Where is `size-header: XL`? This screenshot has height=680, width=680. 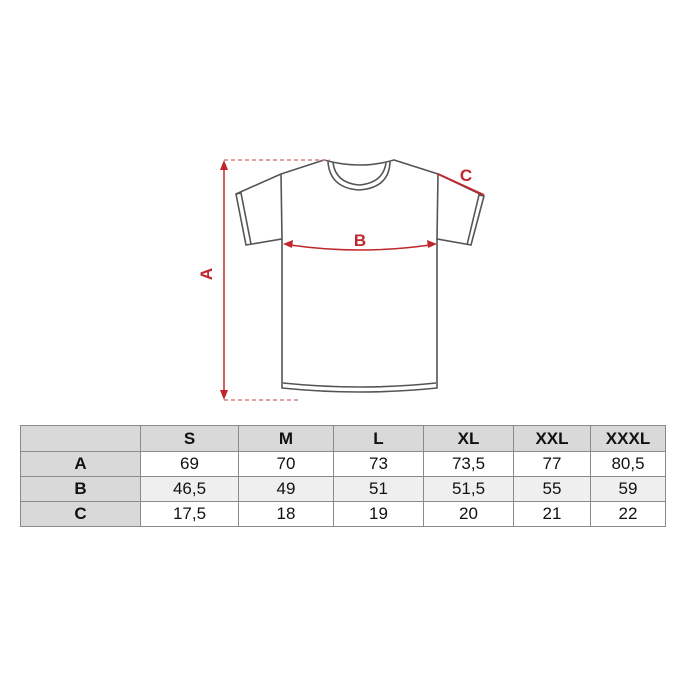 size-header: XL is located at coordinates (468, 438).